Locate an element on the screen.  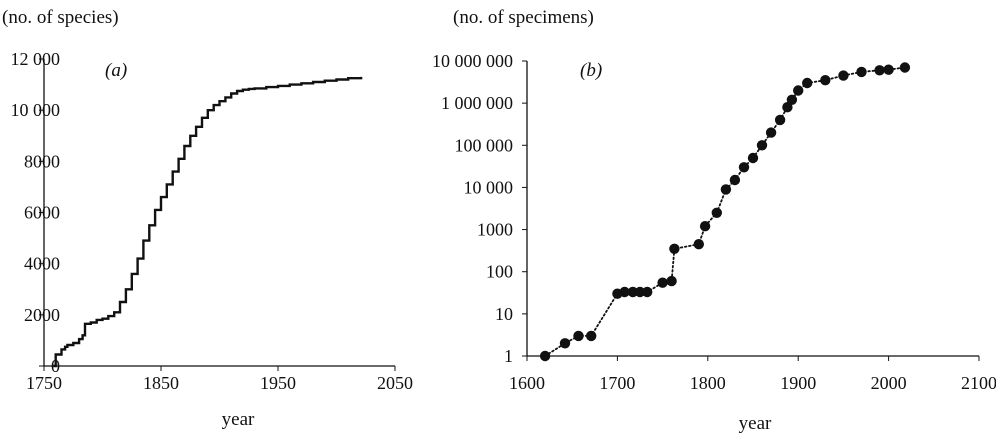
y-tick-label-b: 100 is located at coordinates (499, 272).